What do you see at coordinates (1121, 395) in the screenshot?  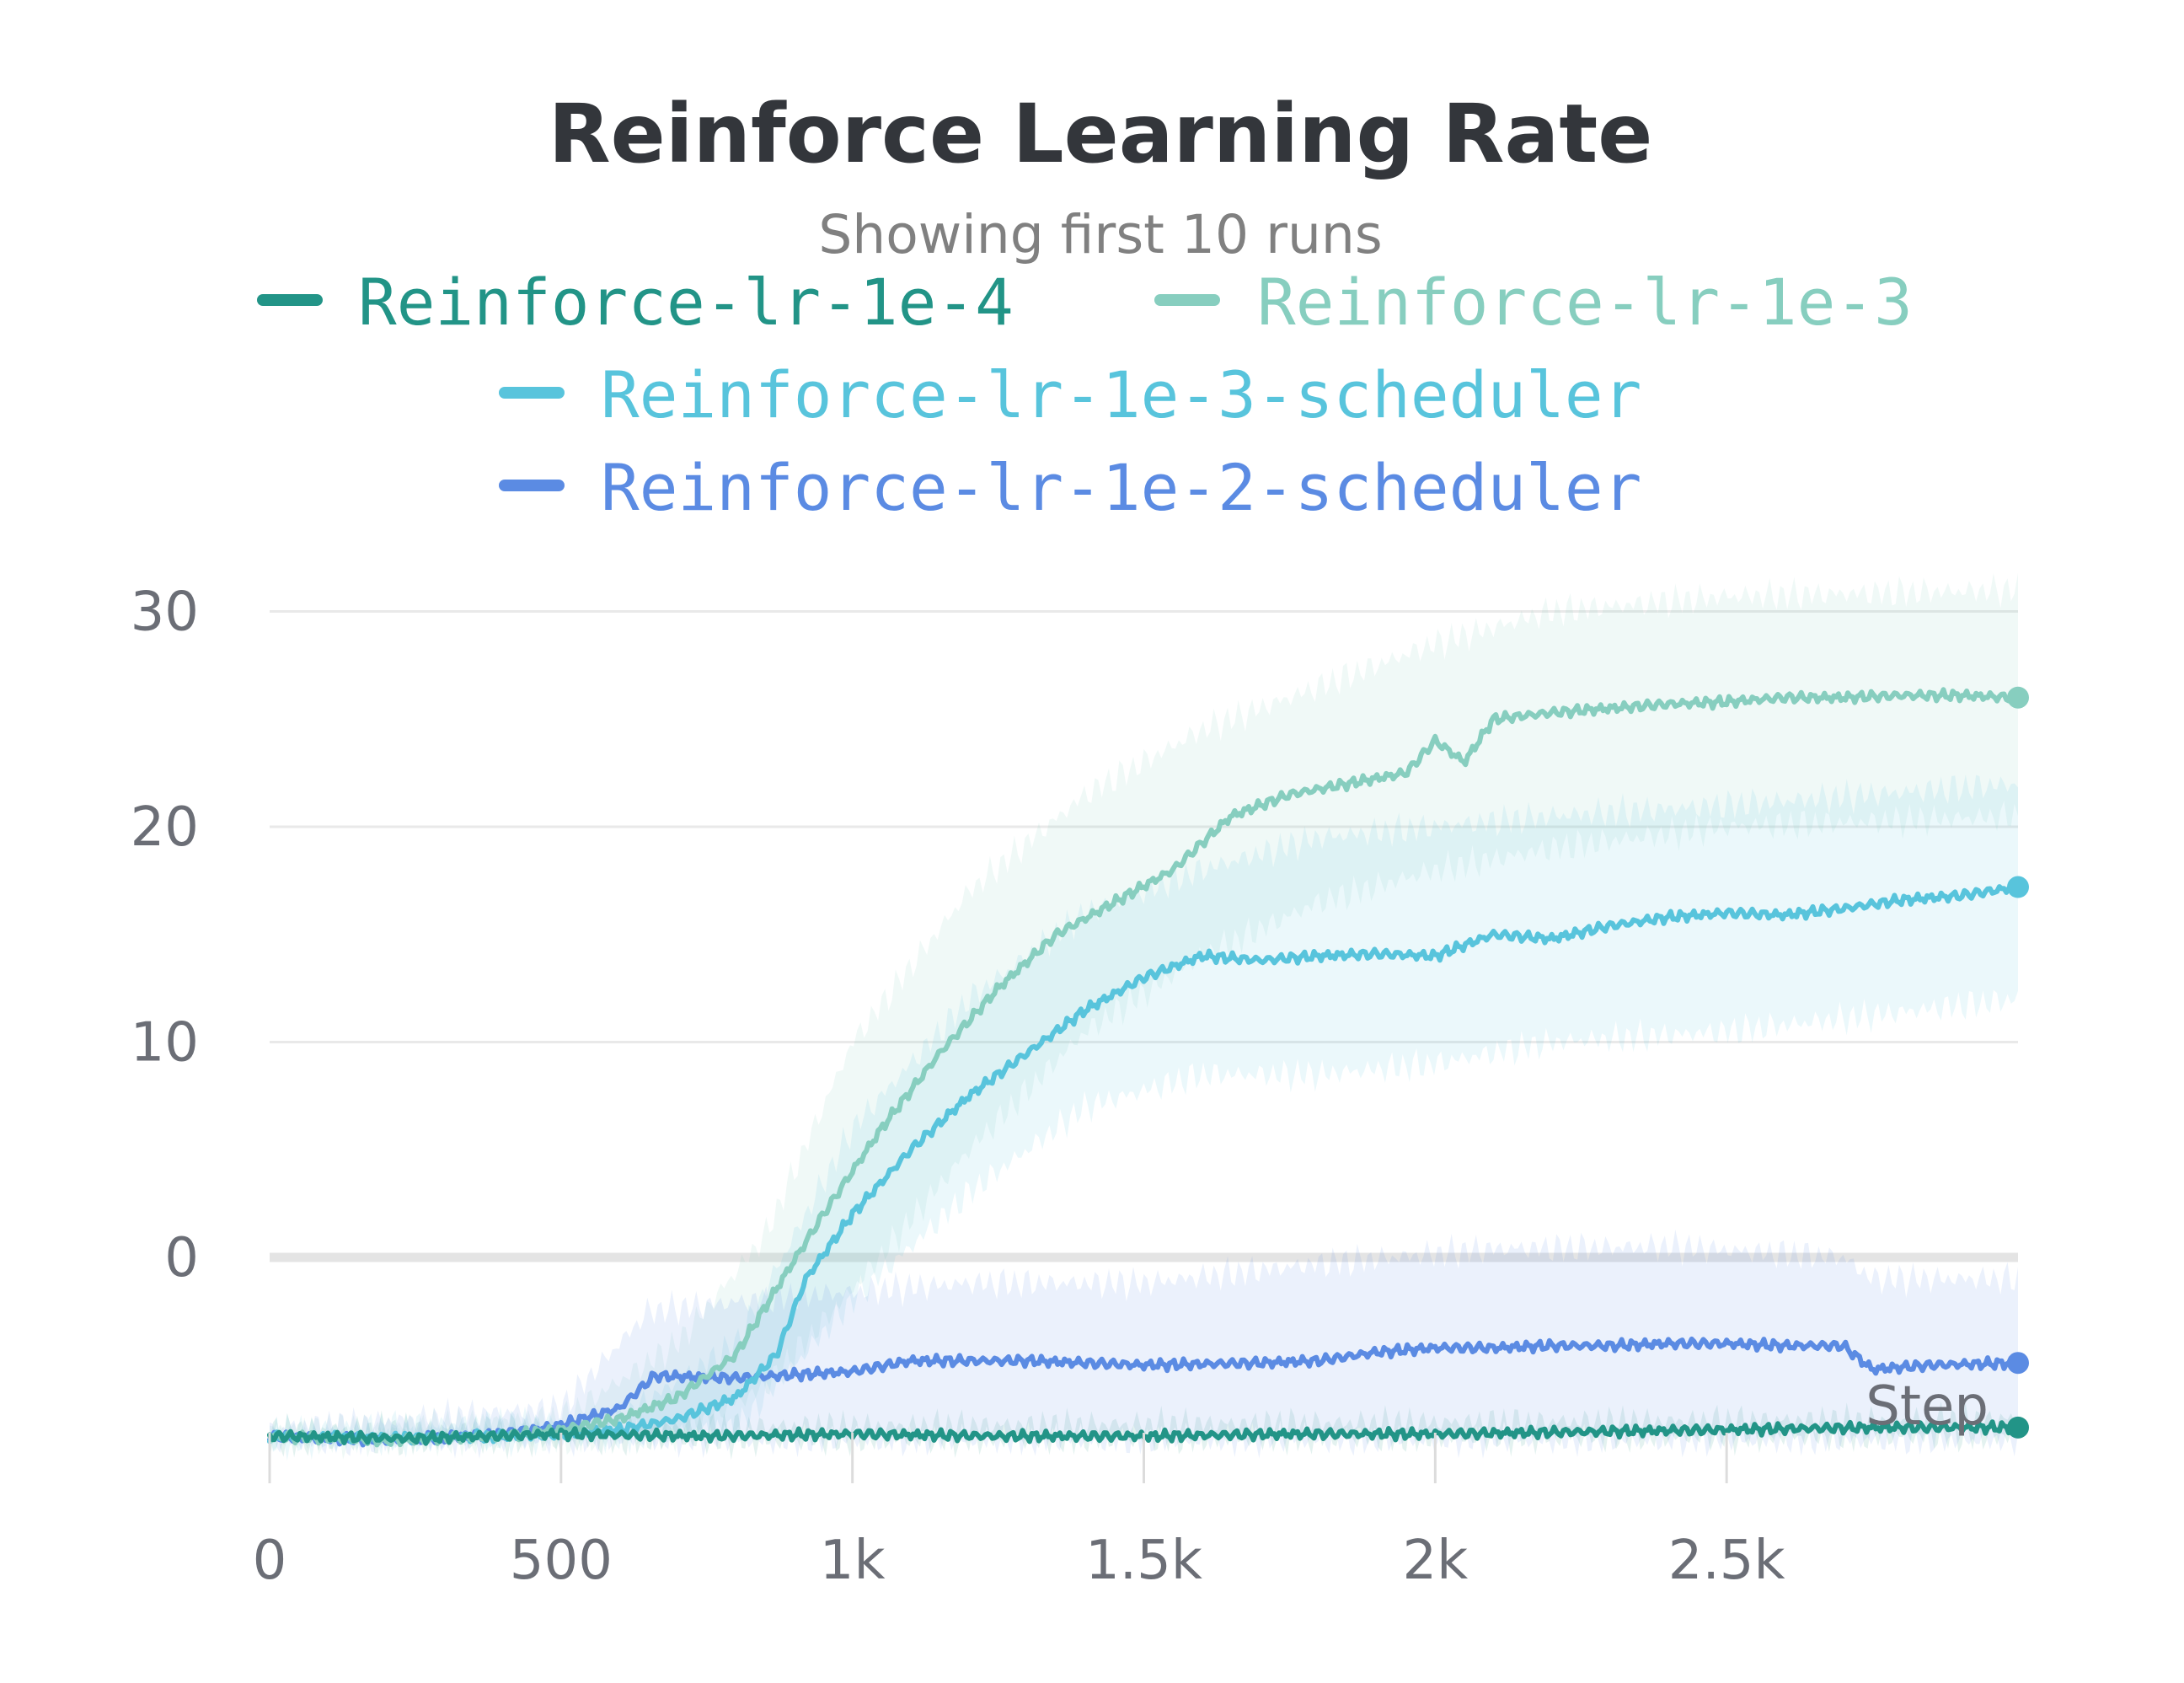 I see `legend-label: Reinforce-lr-1e-3-scheduler` at bounding box center [1121, 395].